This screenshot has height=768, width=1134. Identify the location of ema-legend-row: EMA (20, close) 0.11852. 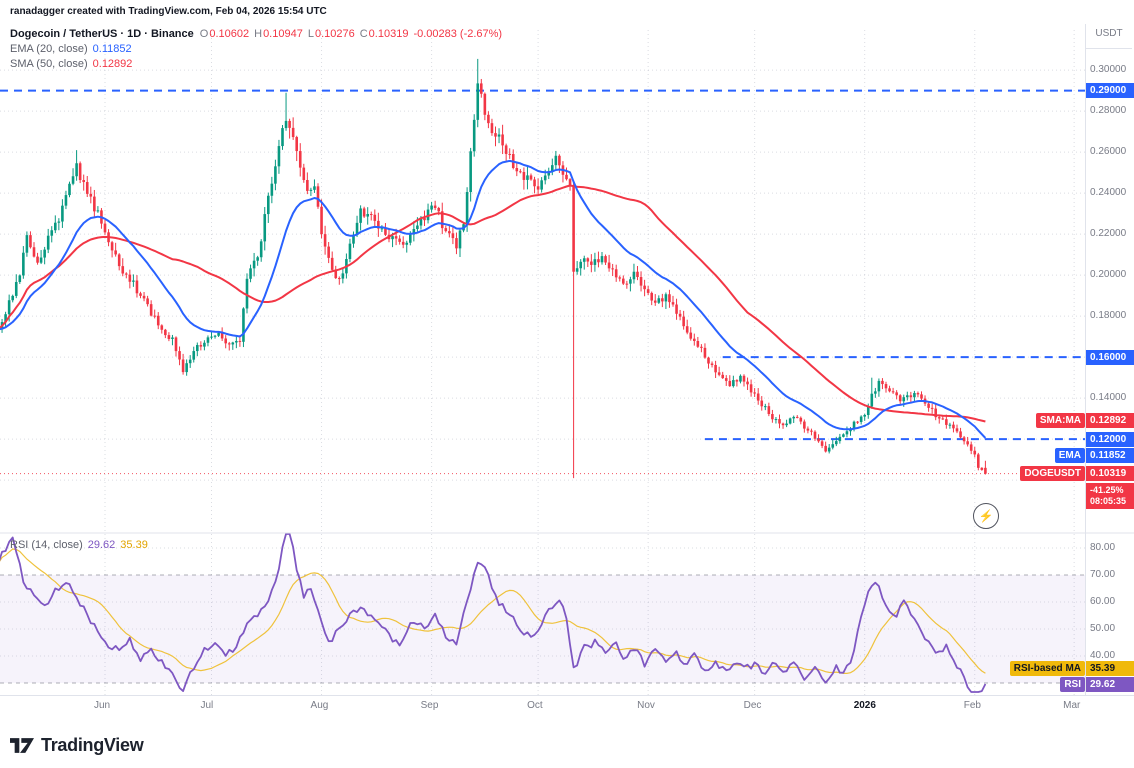
(258, 49).